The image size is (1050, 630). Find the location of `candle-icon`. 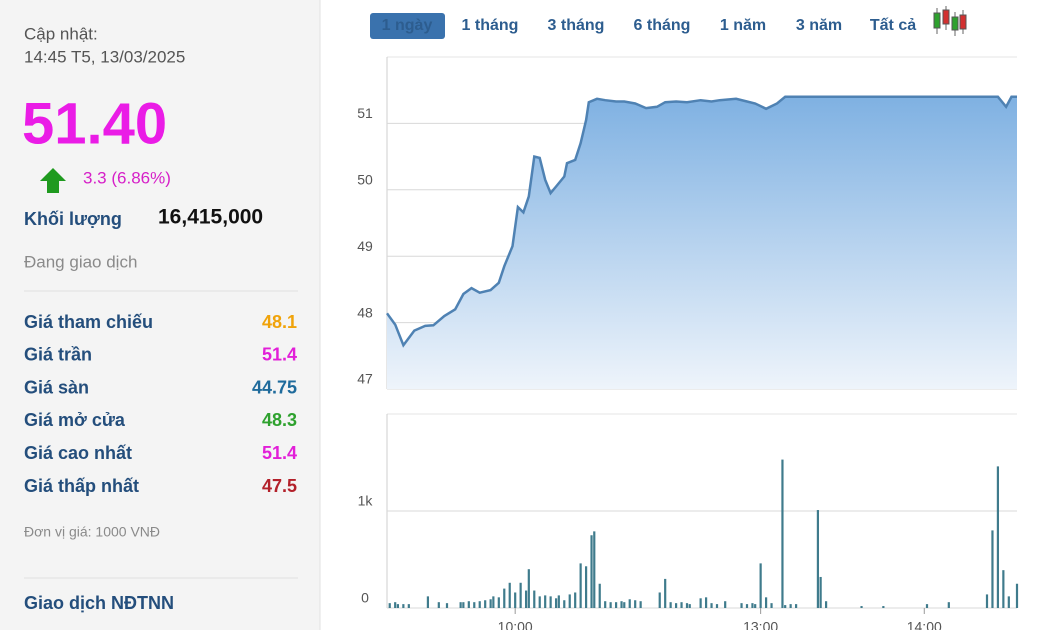

candle-icon is located at coordinates (950, 21).